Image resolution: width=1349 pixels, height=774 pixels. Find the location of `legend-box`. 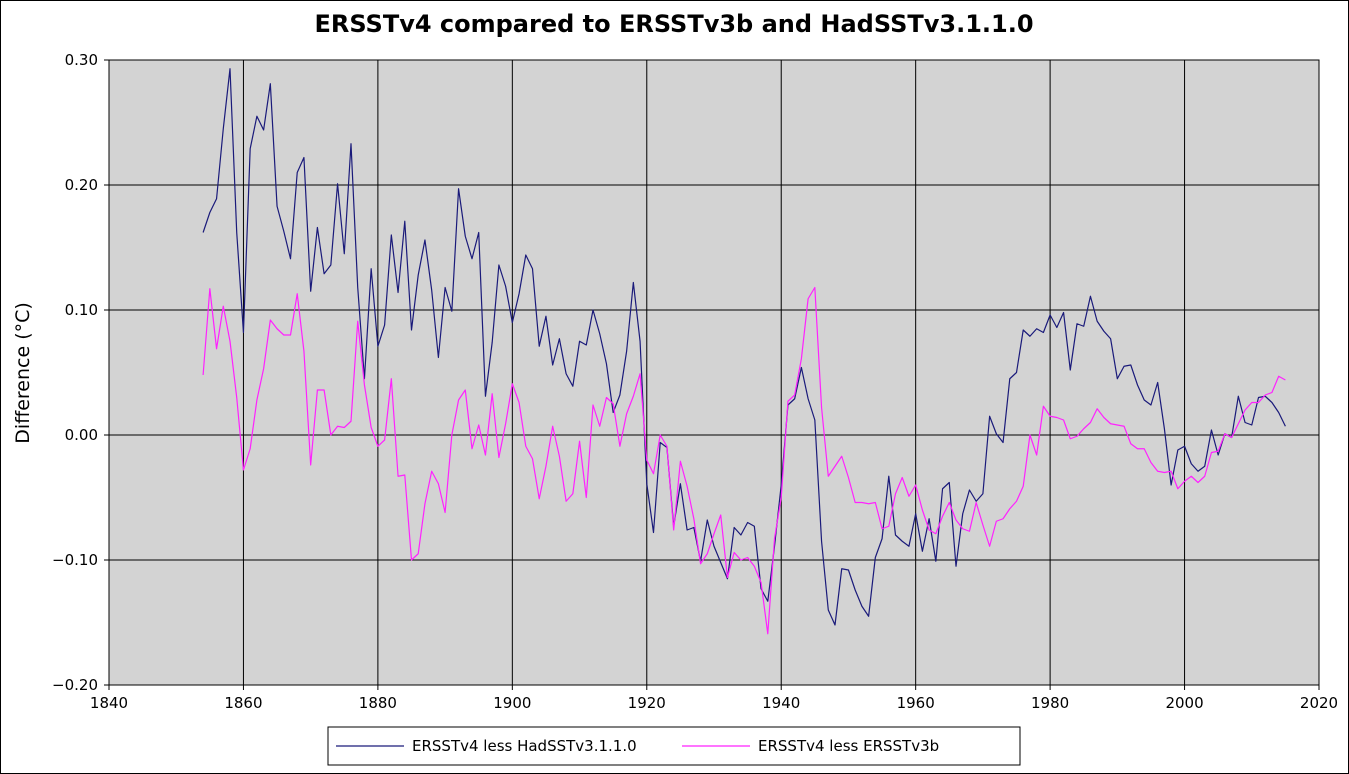

legend-box is located at coordinates (674, 746).